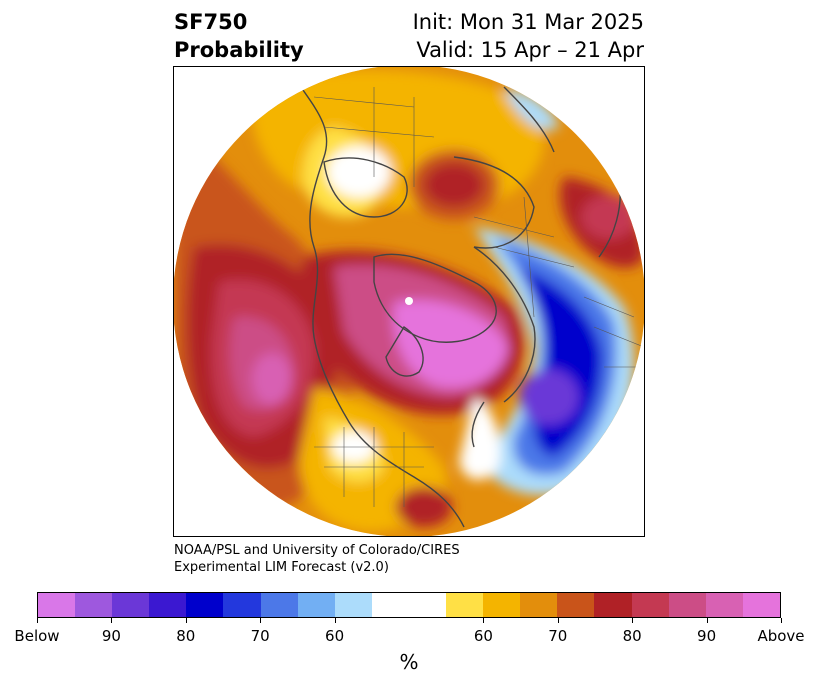 This screenshot has width=819, height=686. I want to click on colorbar-unit: %, so click(409, 662).